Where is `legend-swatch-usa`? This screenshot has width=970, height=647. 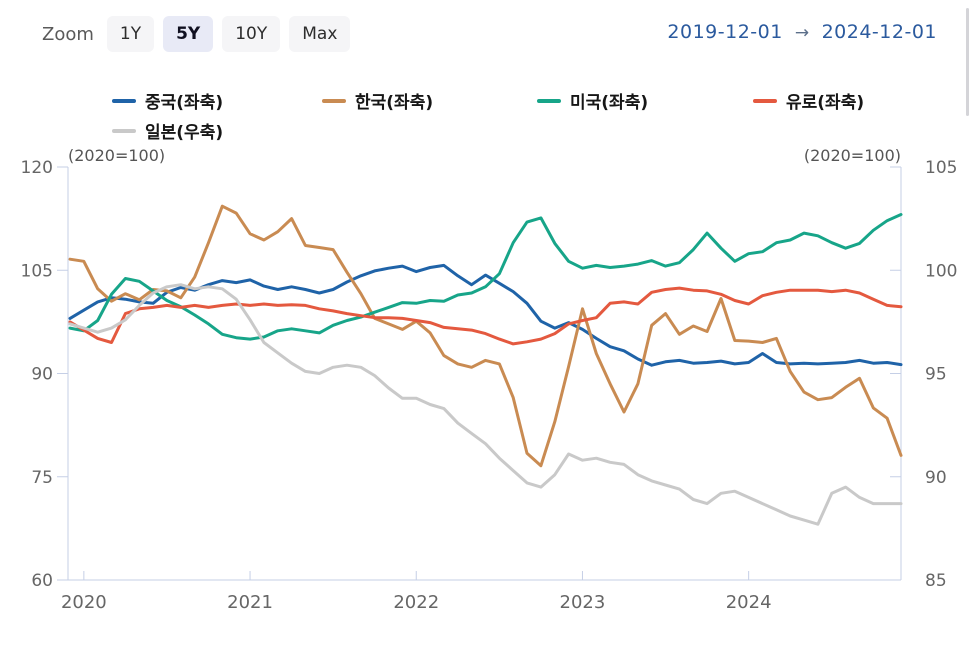 legend-swatch-usa is located at coordinates (549, 100).